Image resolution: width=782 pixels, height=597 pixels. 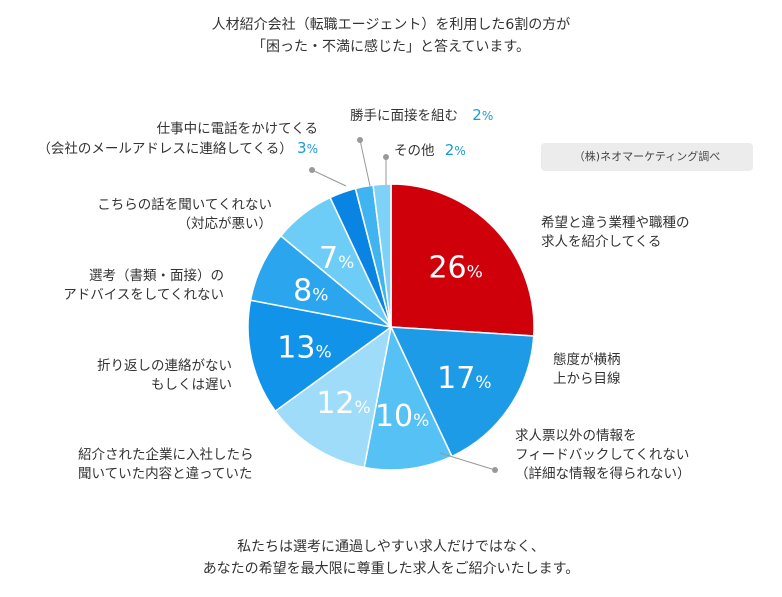 What do you see at coordinates (391, 25) in the screenshot?
I see `title-line-1: 人材紹介会社（転職エージェント）を利用した6割の方が` at bounding box center [391, 25].